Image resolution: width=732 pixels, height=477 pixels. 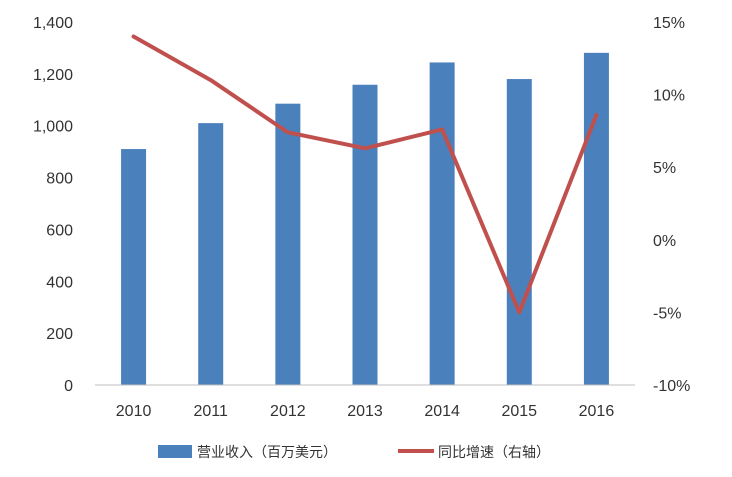 What do you see at coordinates (53, 205) in the screenshot?
I see `left-axis-ticks: 0 200 400 600 800 1,000 1,200 1,400` at bounding box center [53, 205].